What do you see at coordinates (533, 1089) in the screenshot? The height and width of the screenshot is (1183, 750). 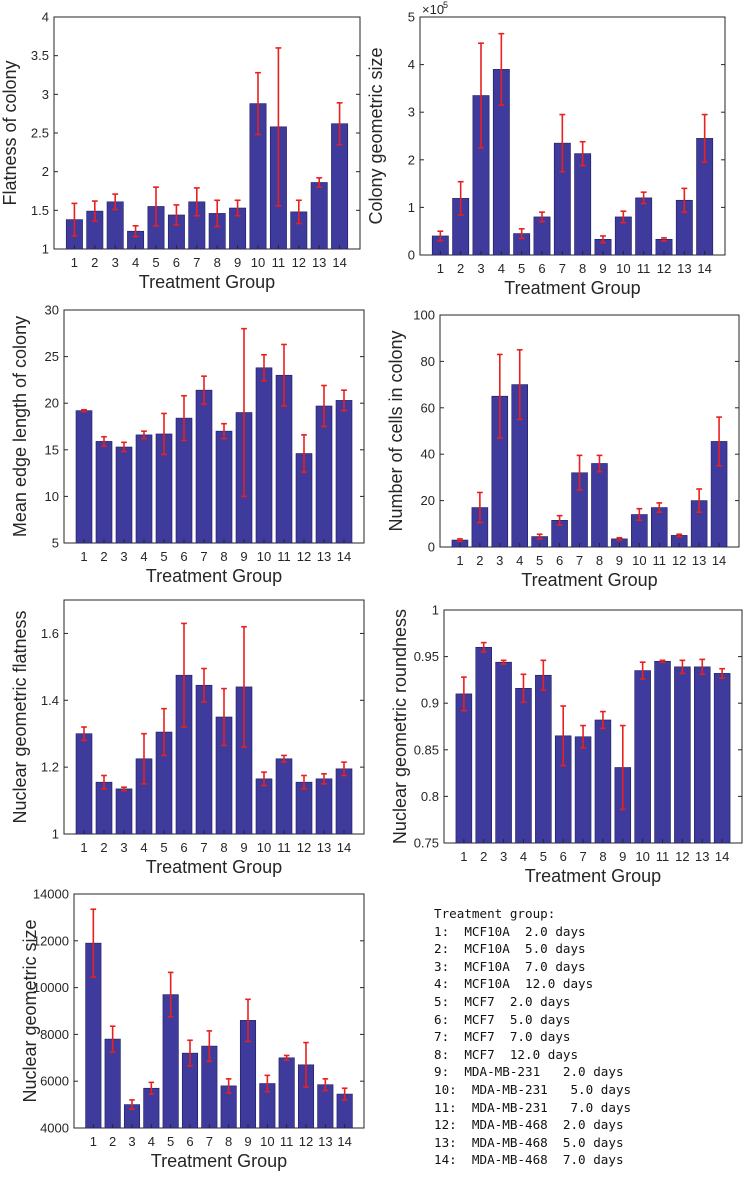 I see `legend-entry: 10: MDA-MB-231 5.0 days` at bounding box center [533, 1089].